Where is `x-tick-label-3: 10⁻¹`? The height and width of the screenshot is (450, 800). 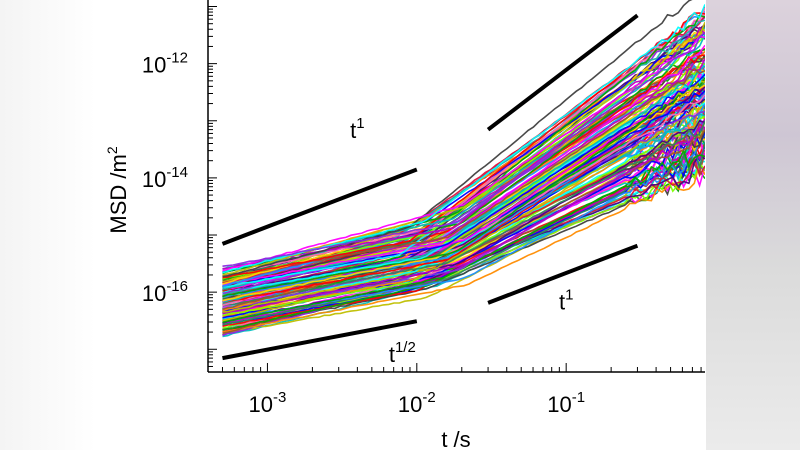
x-tick-label-3: 10⁻¹ is located at coordinates (566, 403).